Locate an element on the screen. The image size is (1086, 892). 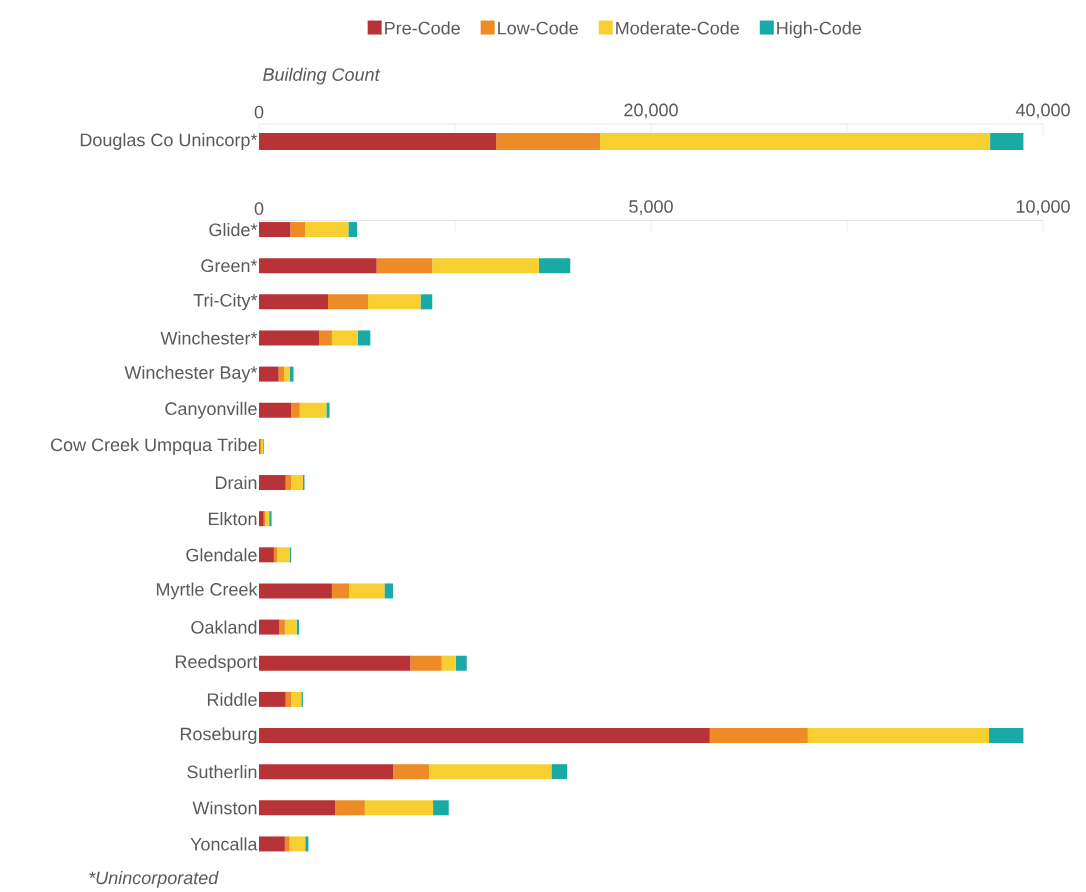
y-tick-label: Sutherlin is located at coordinates (222, 772).